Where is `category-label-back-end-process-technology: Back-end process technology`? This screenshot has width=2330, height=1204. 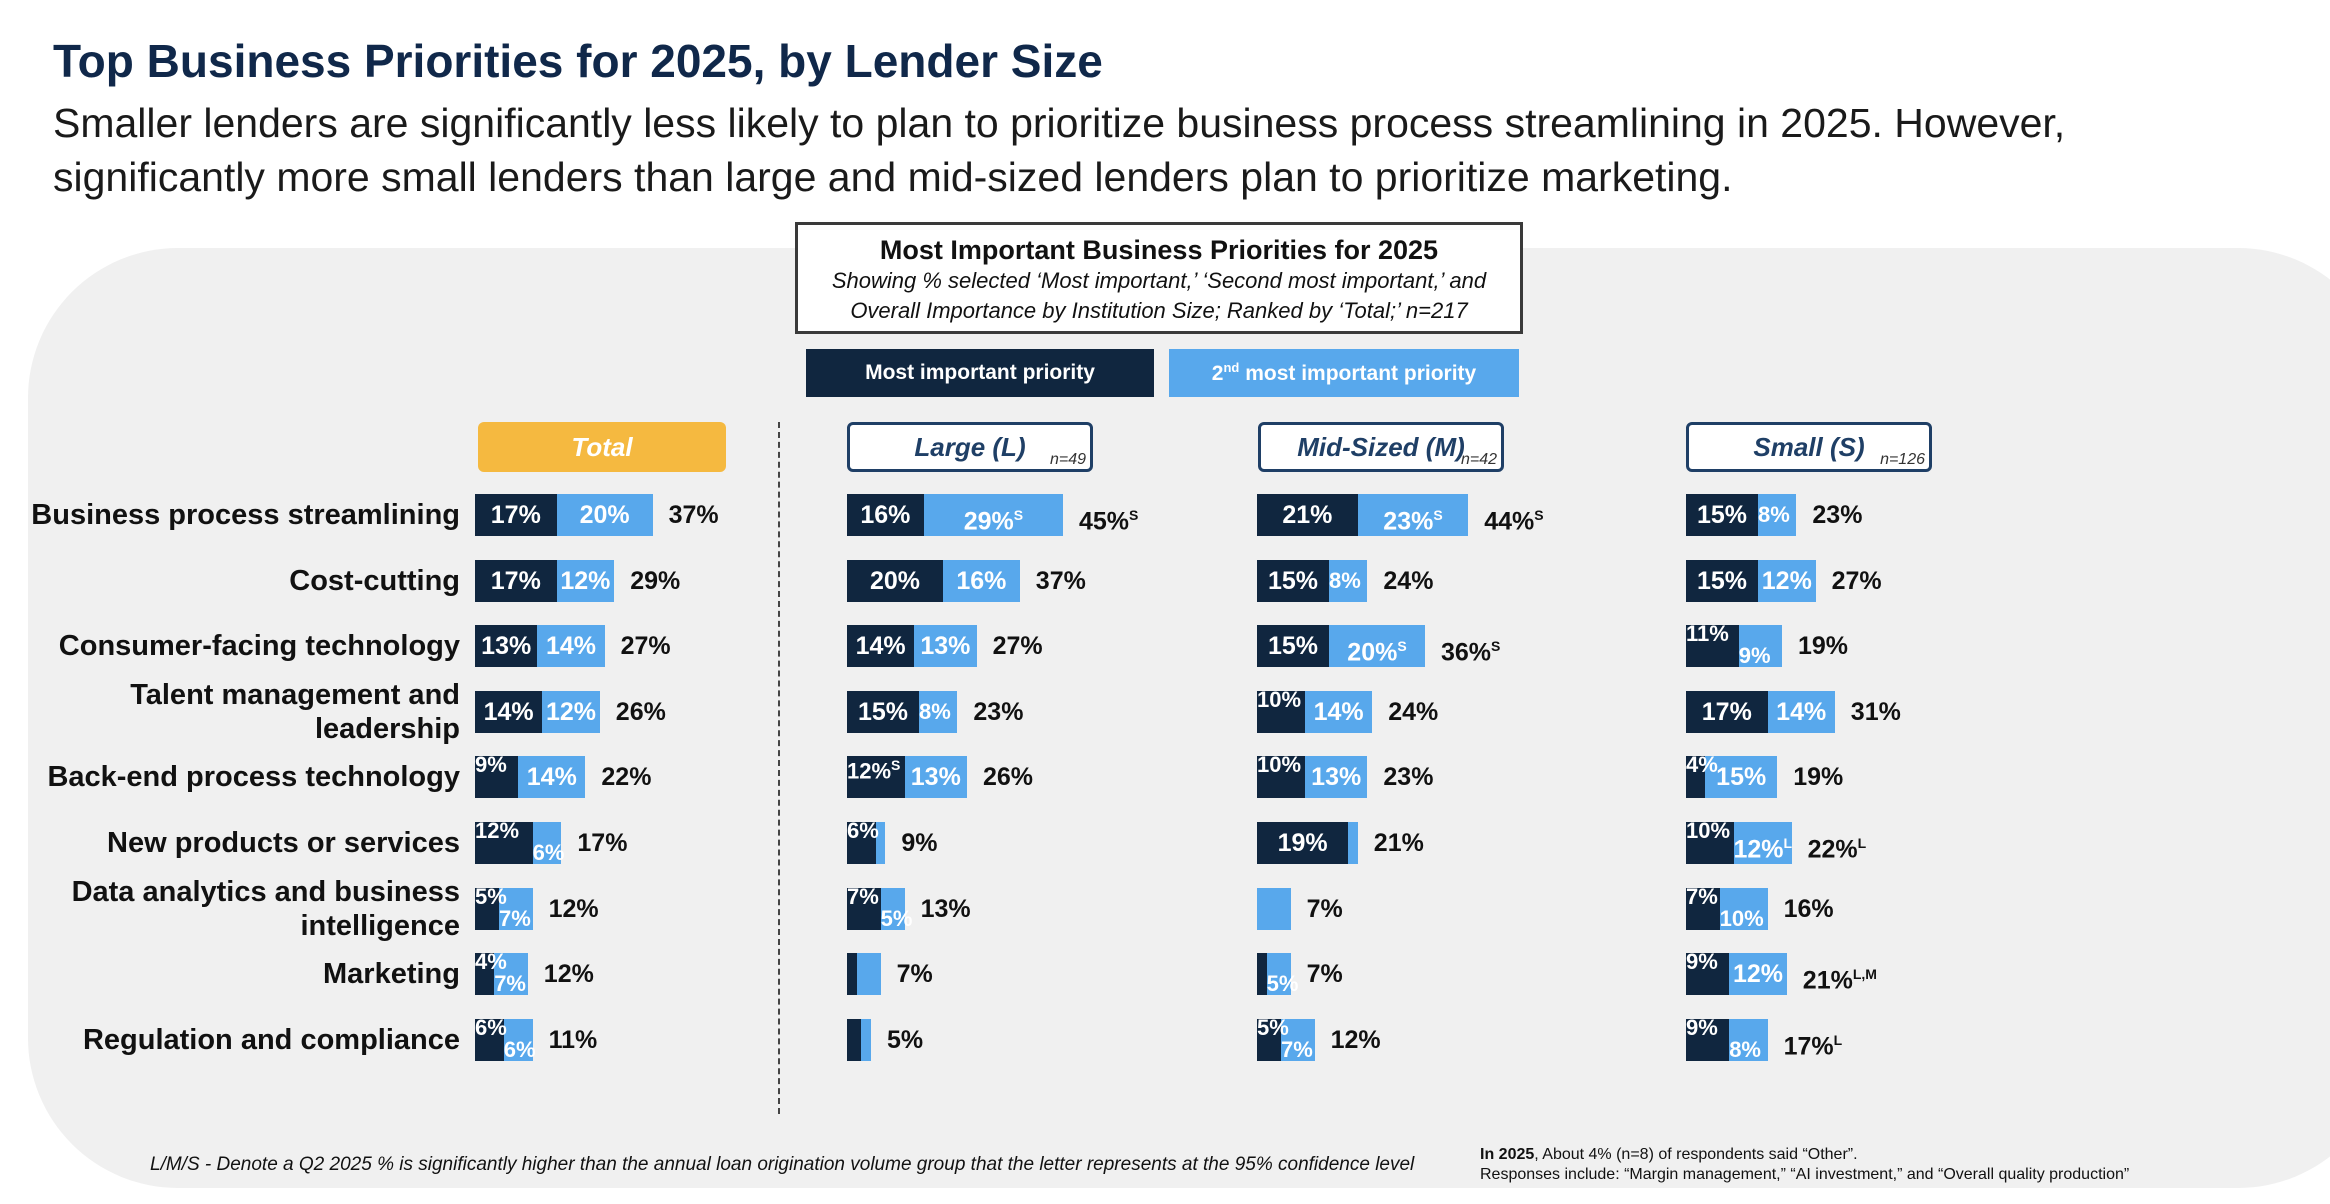 category-label-back-end-process-technology: Back-end process technology is located at coordinates (253, 777).